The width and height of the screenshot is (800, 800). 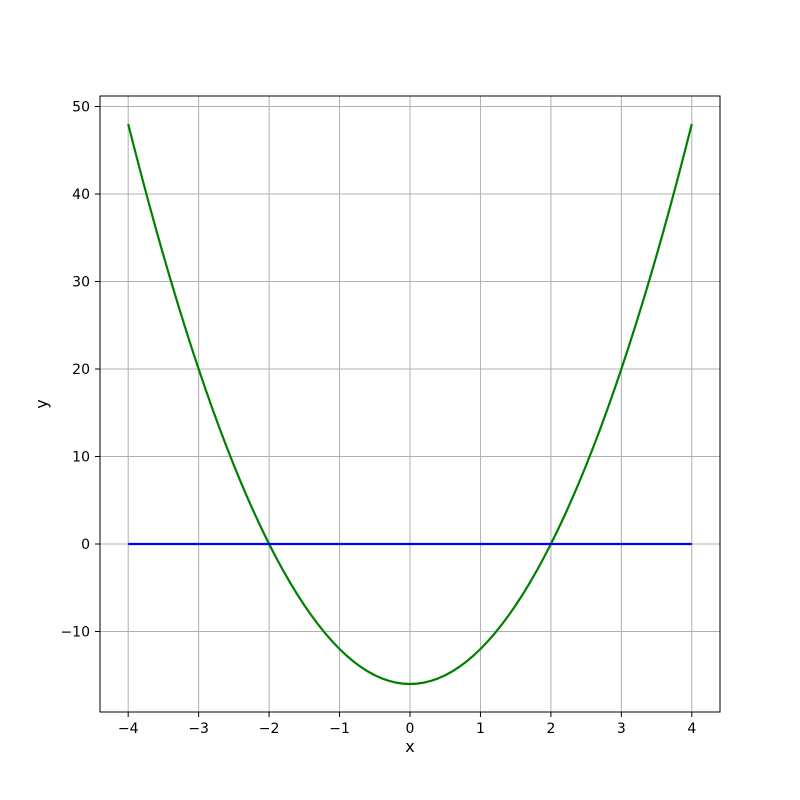 What do you see at coordinates (550, 729) in the screenshot?
I see `x-tick-label: 2` at bounding box center [550, 729].